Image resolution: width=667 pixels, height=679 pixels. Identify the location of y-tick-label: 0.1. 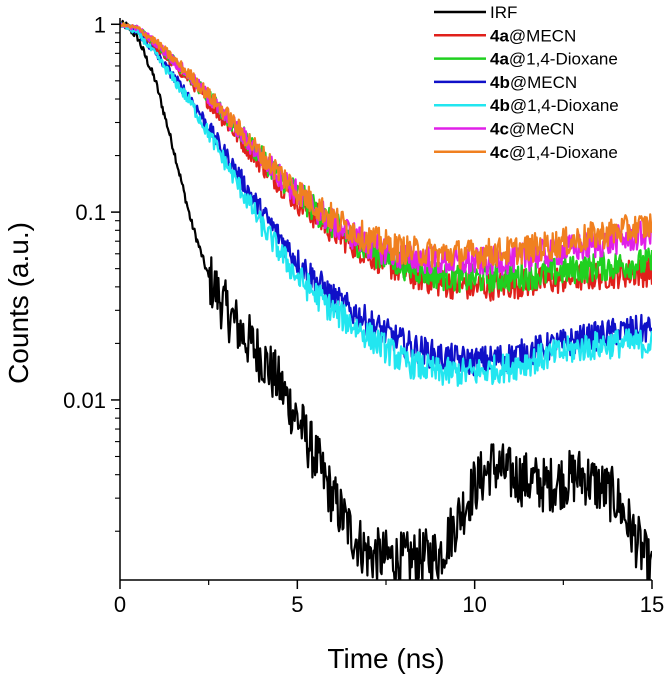
(90, 212).